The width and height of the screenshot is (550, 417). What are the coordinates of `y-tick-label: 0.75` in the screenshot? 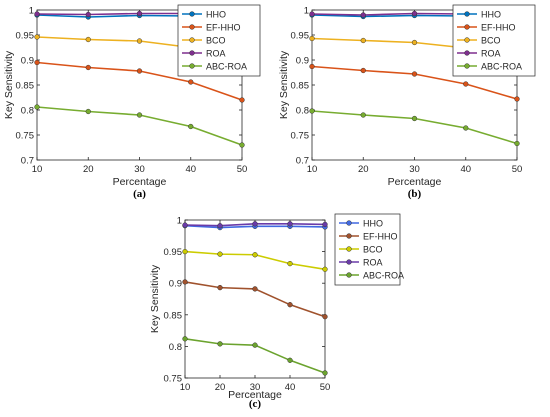 It's located at (25, 136).